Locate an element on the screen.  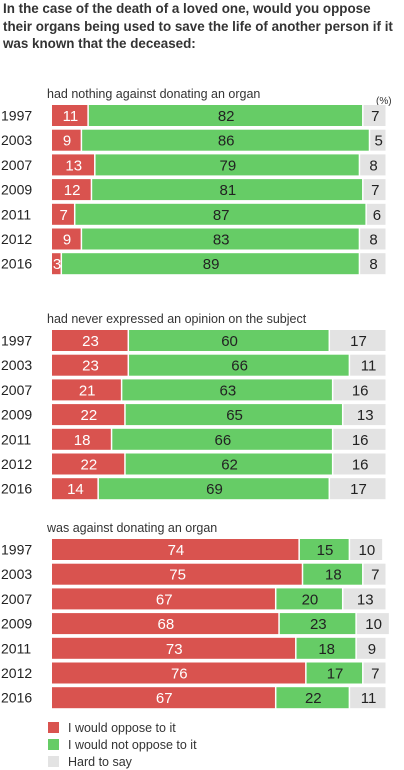
data-label: 74 is located at coordinates (176, 550).